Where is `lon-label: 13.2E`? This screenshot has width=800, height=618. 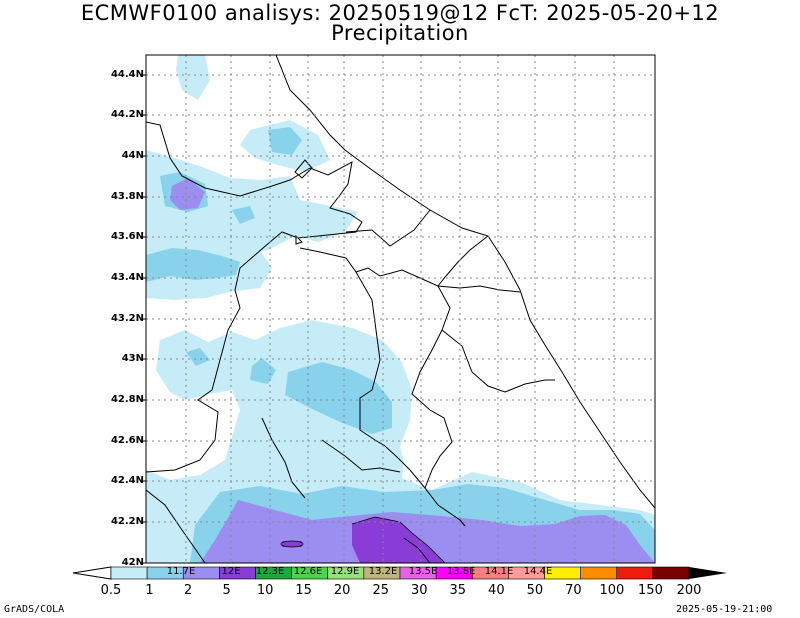
lon-label: 13.2E is located at coordinates (383, 571).